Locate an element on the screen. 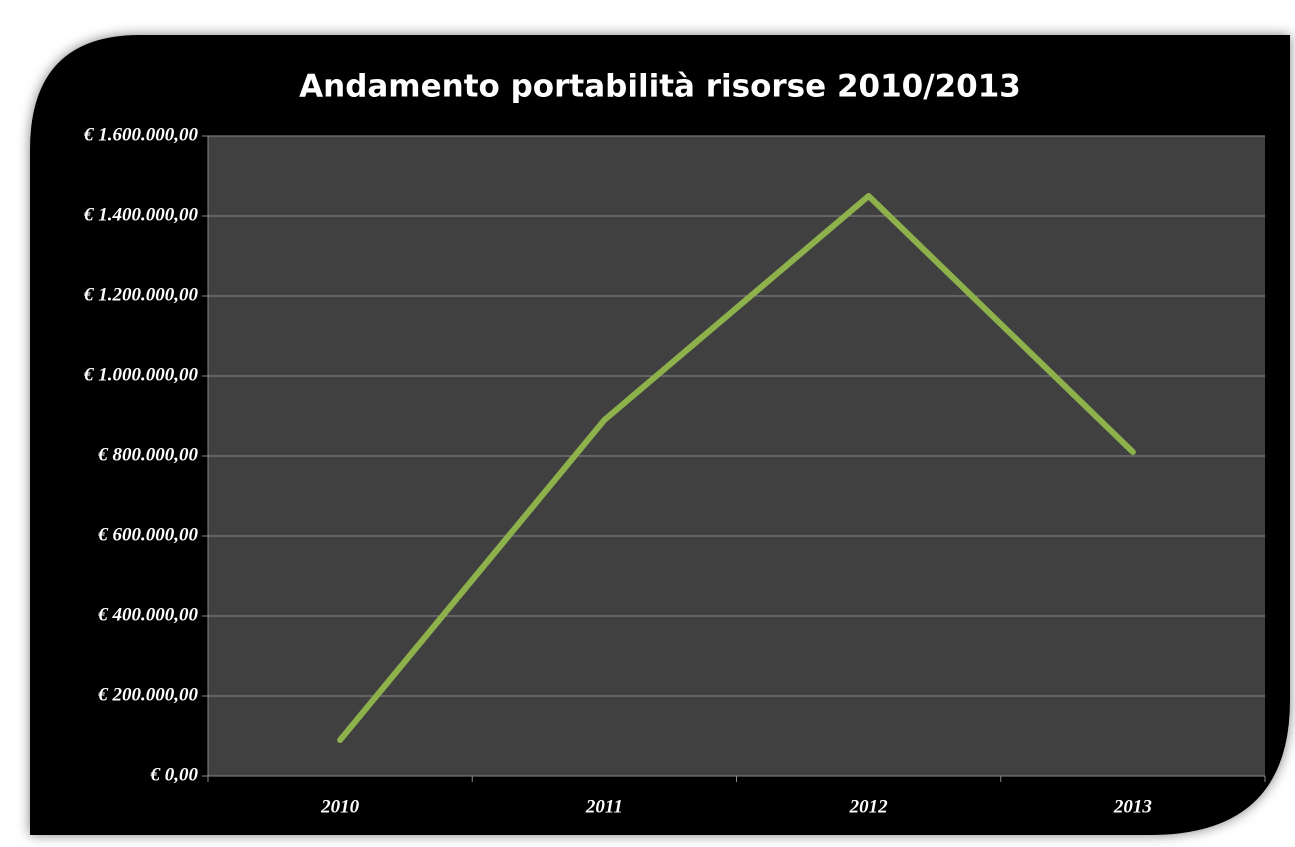 The height and width of the screenshot is (847, 1295). y-tick-label: € 800.000,00 is located at coordinates (147, 454).